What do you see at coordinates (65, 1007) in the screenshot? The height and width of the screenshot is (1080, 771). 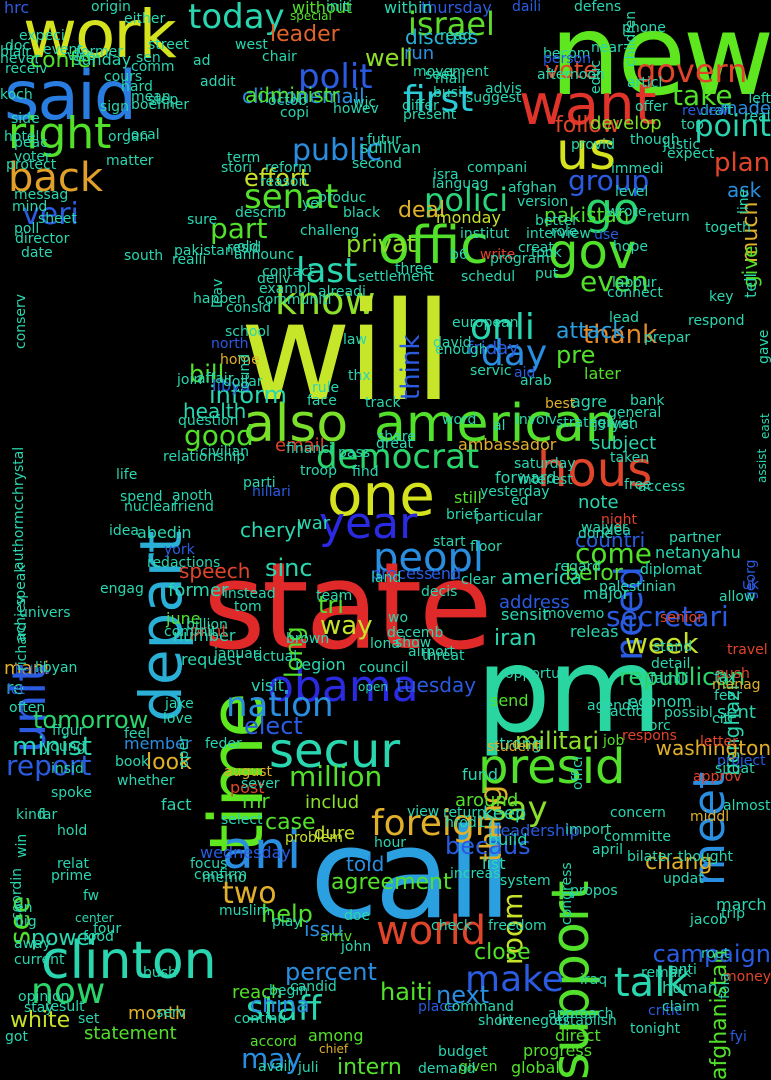 I see `cloud-word: result` at bounding box center [65, 1007].